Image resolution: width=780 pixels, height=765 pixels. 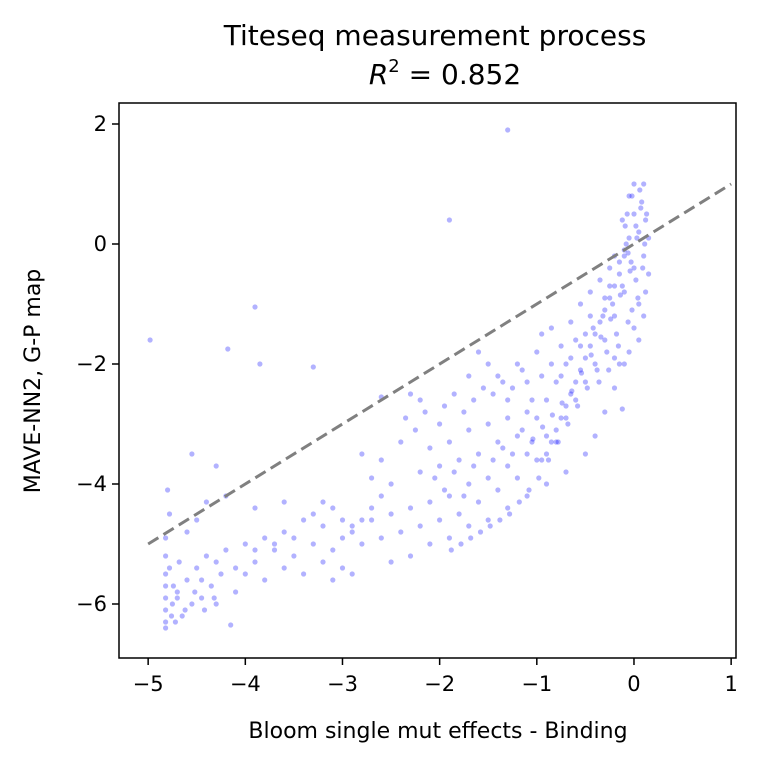 What do you see at coordinates (91, 484) in the screenshot?
I see `y-tick-label: −4` at bounding box center [91, 484].